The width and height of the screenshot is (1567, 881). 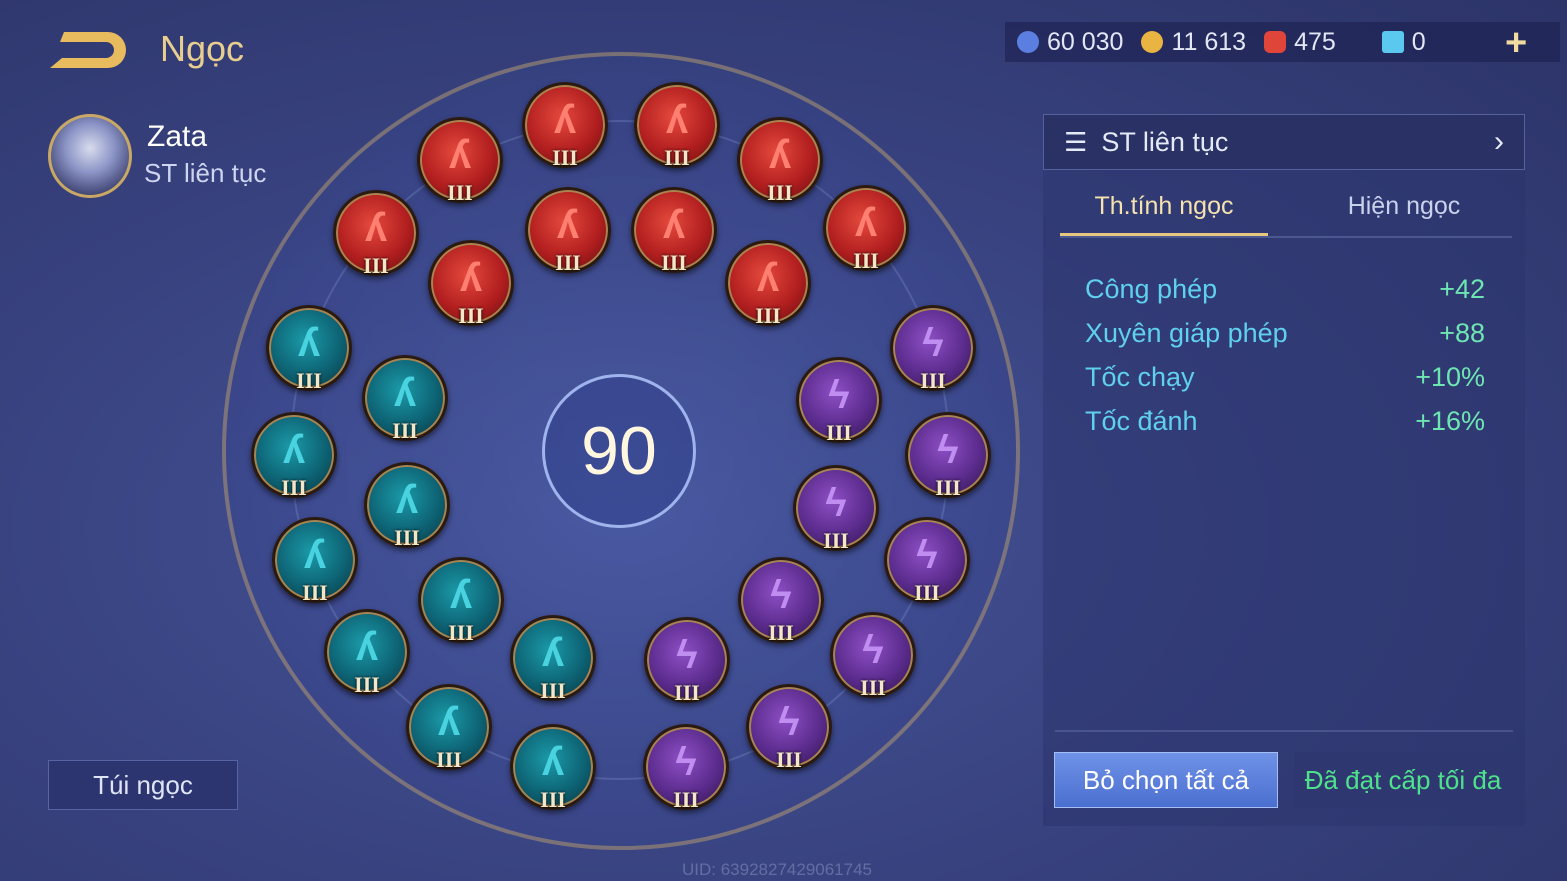 What do you see at coordinates (1285, 289) in the screenshot?
I see `stat-row: Công phép +42` at bounding box center [1285, 289].